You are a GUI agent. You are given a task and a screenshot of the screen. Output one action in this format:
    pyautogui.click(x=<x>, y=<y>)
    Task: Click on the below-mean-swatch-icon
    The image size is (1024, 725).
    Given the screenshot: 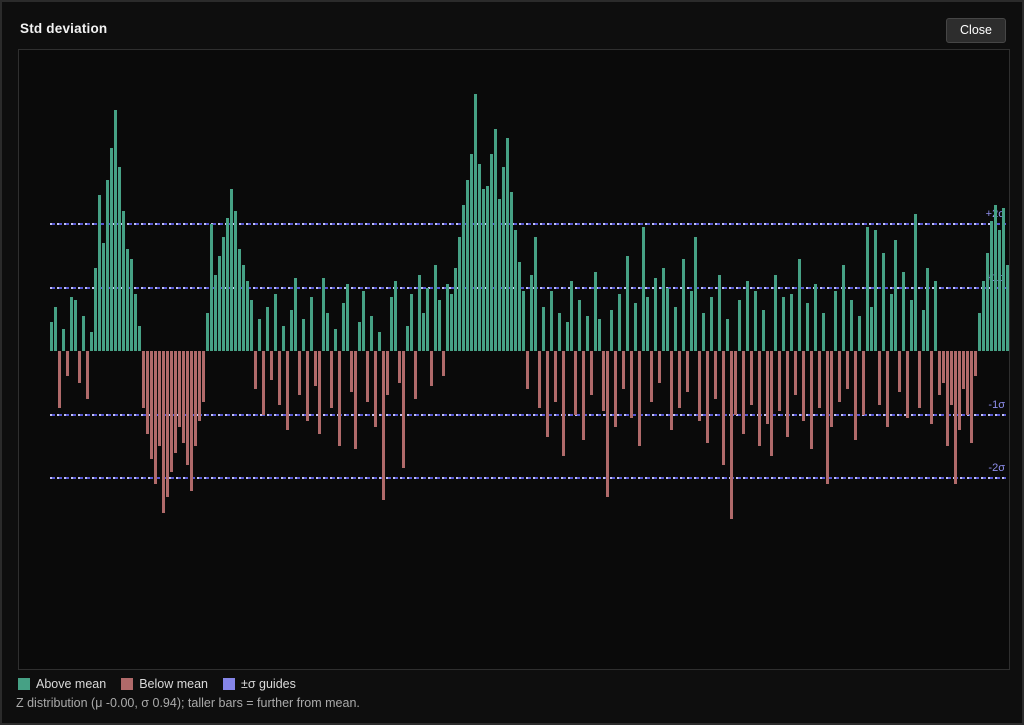 What is the action you would take?
    pyautogui.click(x=127, y=684)
    